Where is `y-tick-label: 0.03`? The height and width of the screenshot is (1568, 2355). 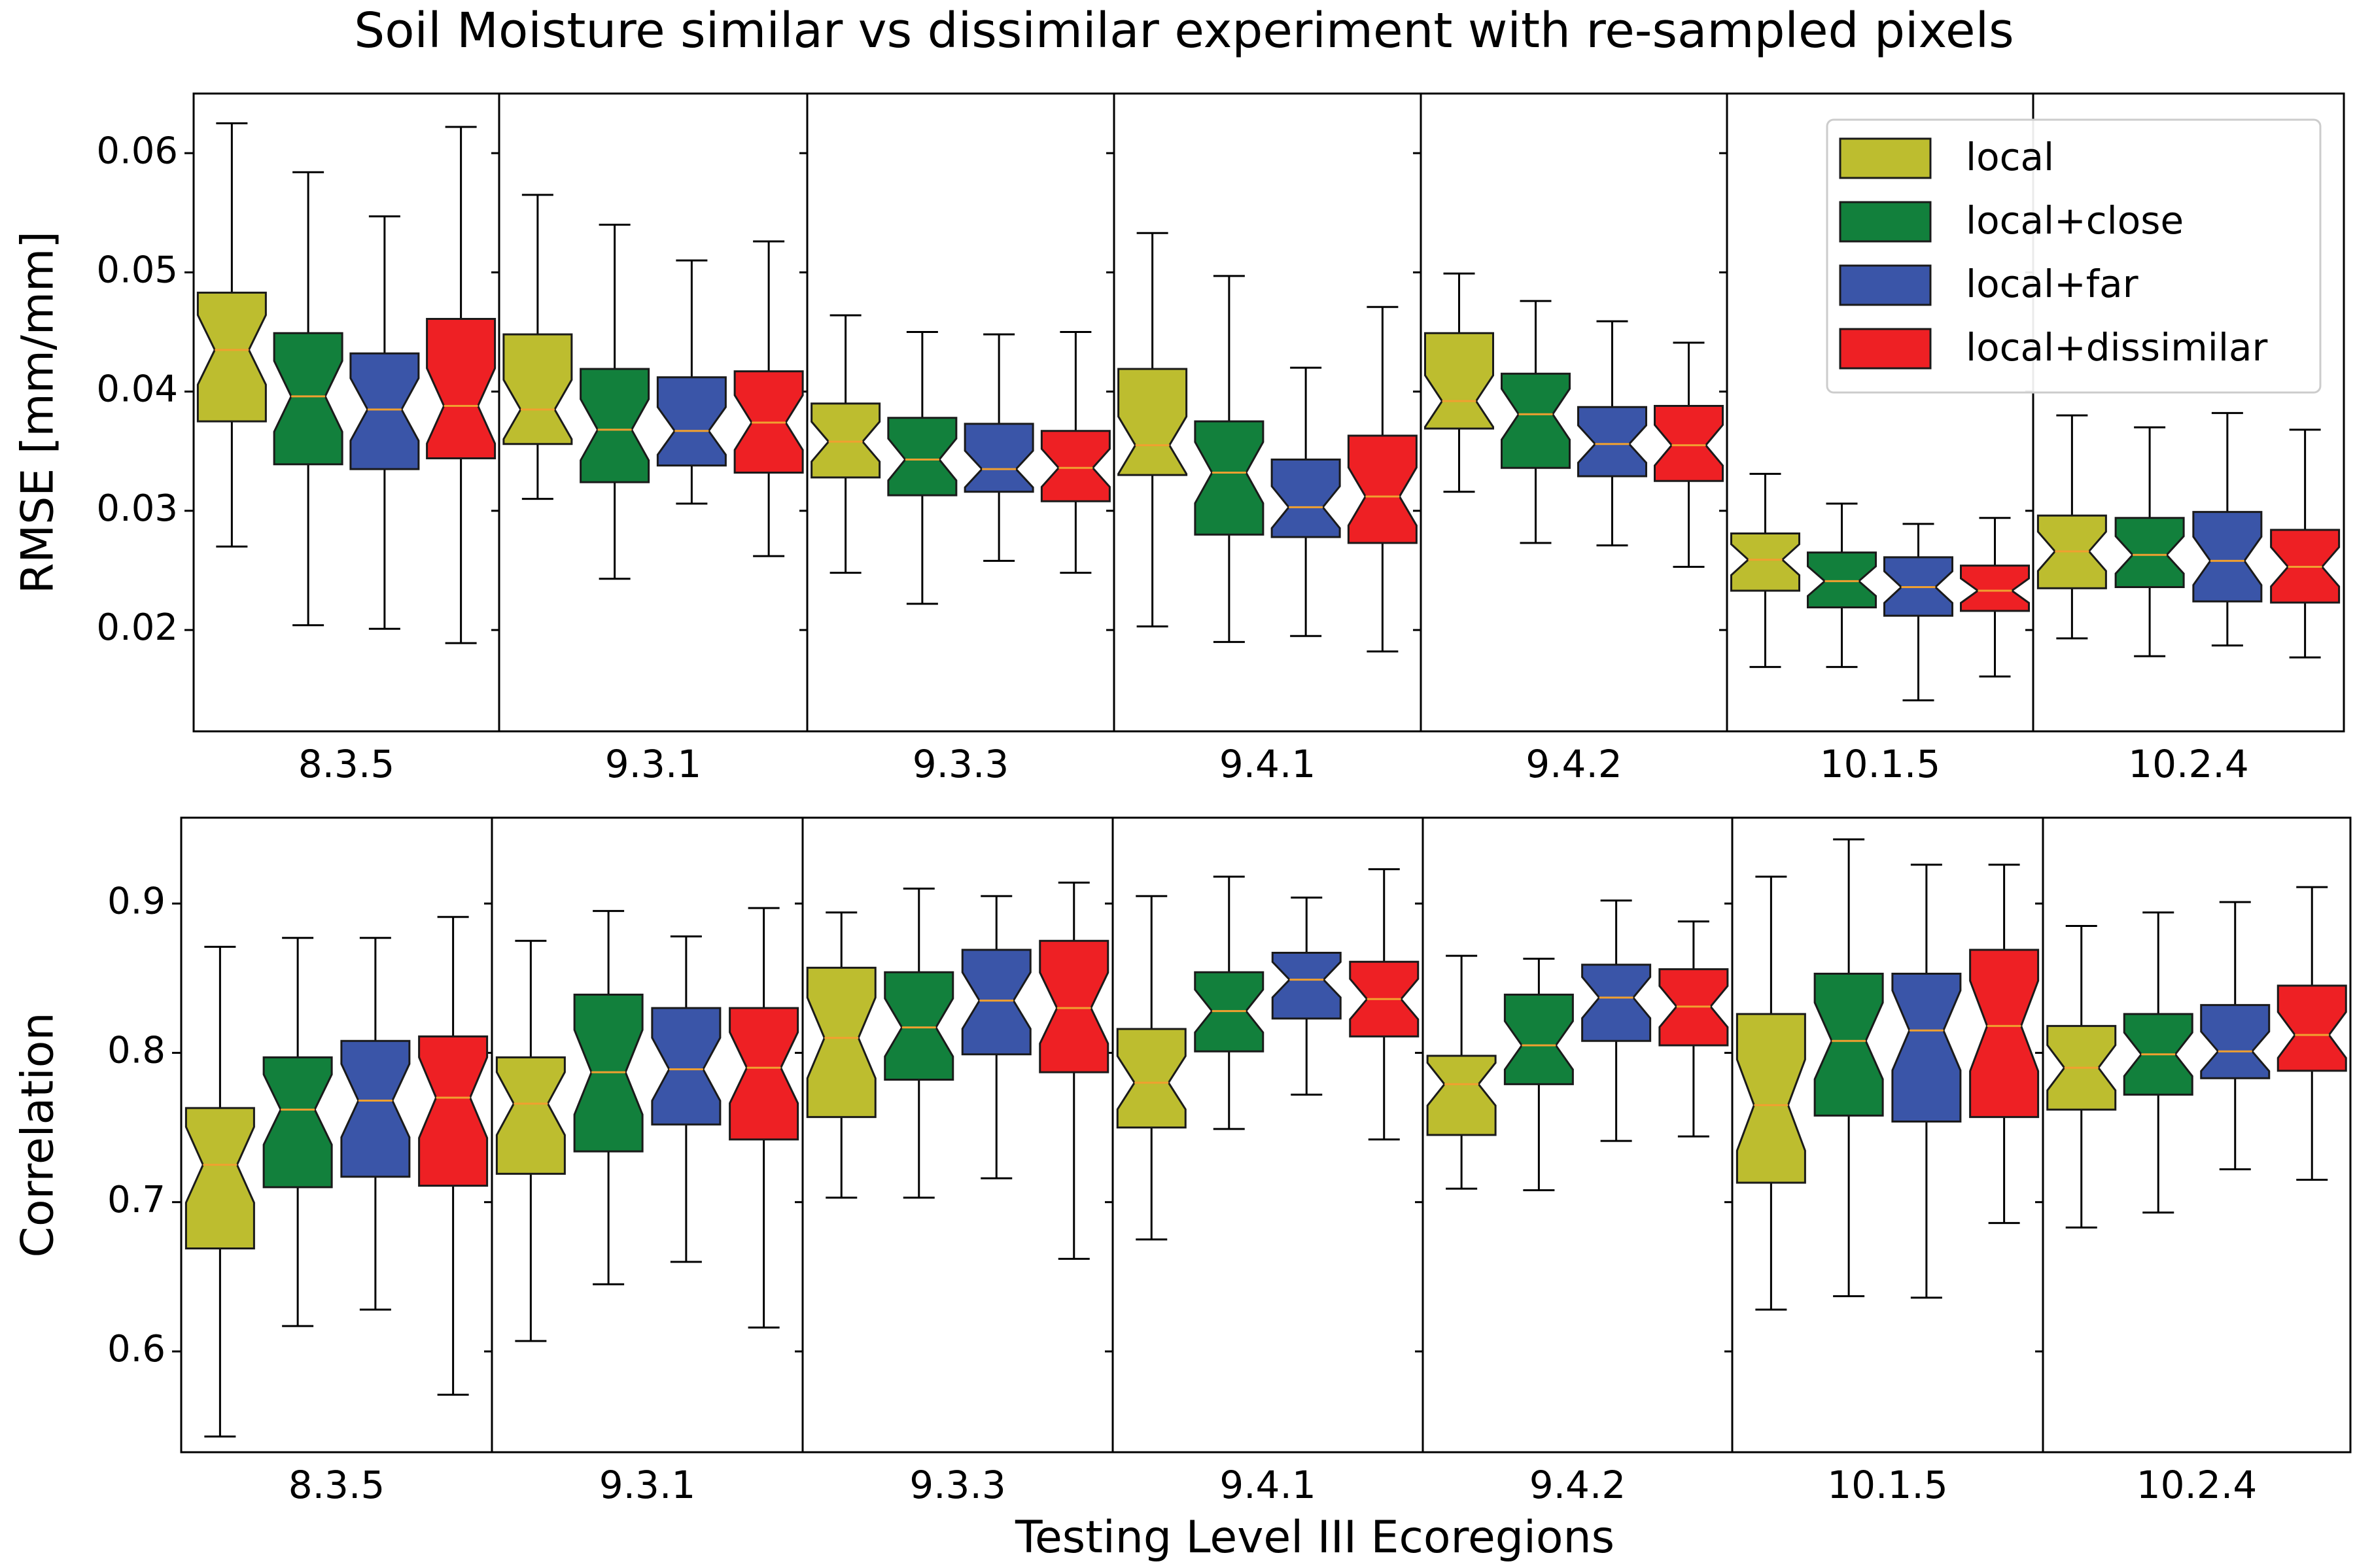 y-tick-label: 0.03 is located at coordinates (137, 508).